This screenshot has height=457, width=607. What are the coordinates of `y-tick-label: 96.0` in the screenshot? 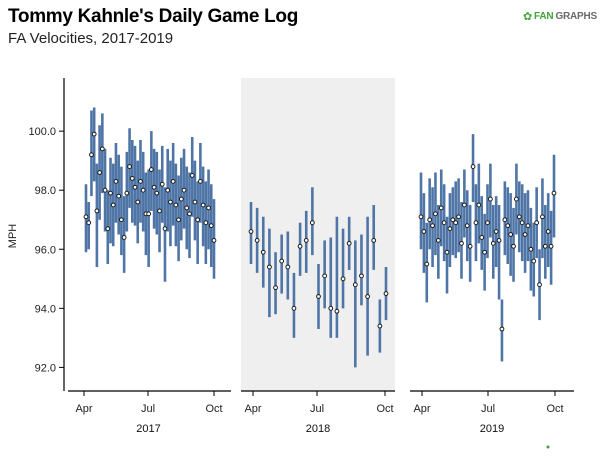 It's located at (45, 250).